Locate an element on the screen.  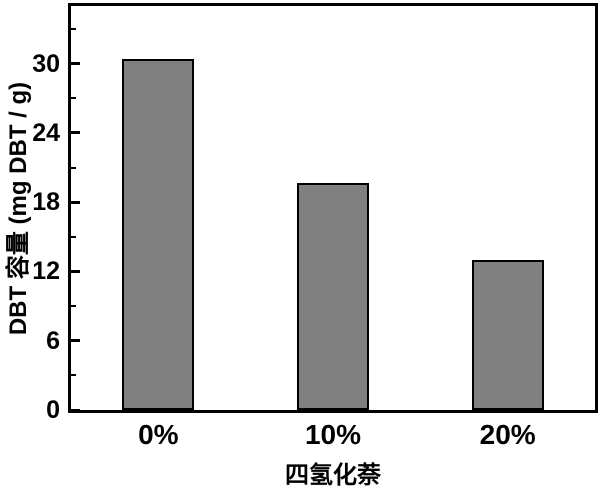
x-tick-label: 10% is located at coordinates (333, 434).